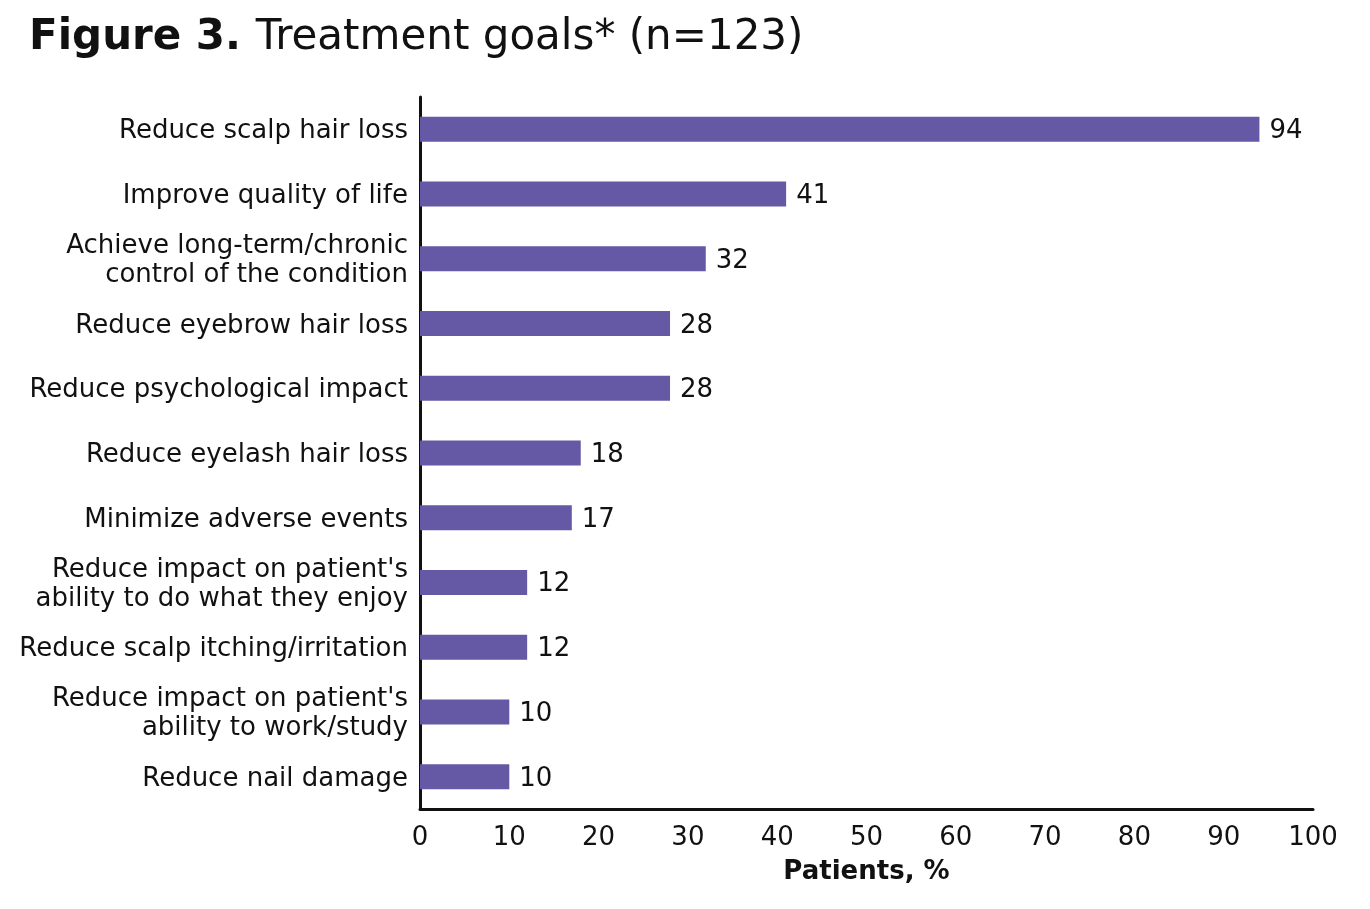  What do you see at coordinates (213, 647) in the screenshot?
I see `y-tick-label: Reduce scalp itching/irritation` at bounding box center [213, 647].